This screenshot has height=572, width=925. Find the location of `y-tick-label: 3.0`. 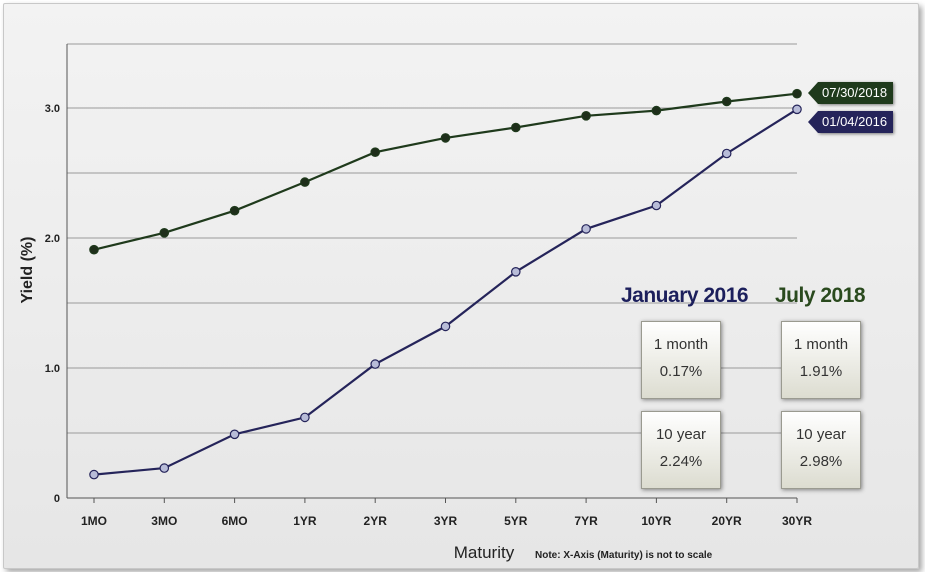

y-tick-label: 3.0 is located at coordinates (52, 109).